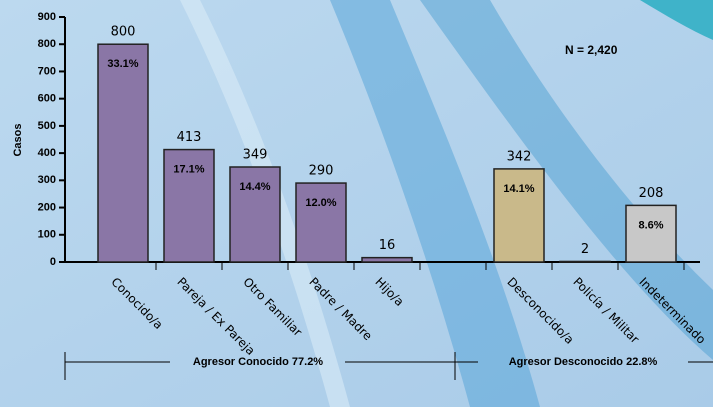  What do you see at coordinates (519, 156) in the screenshot?
I see `bar-value-label: 342` at bounding box center [519, 156].